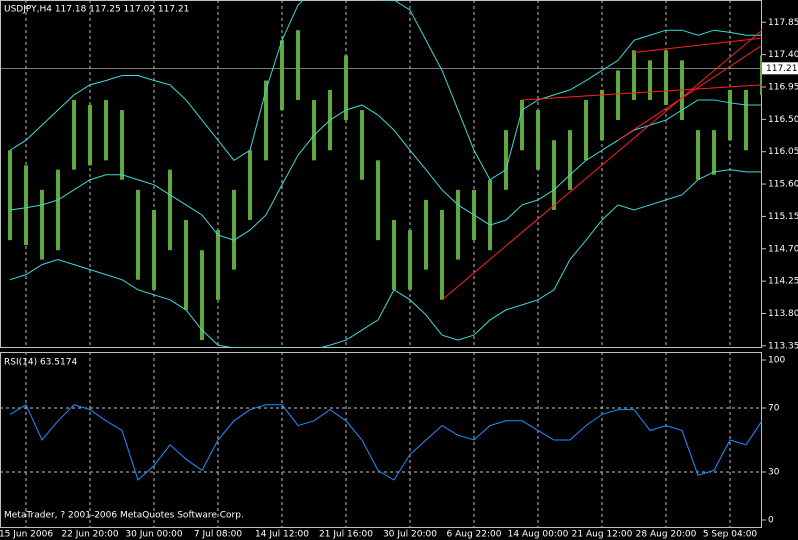  I want to click on x-tick-label: 14 Jul 12:00, so click(282, 535).